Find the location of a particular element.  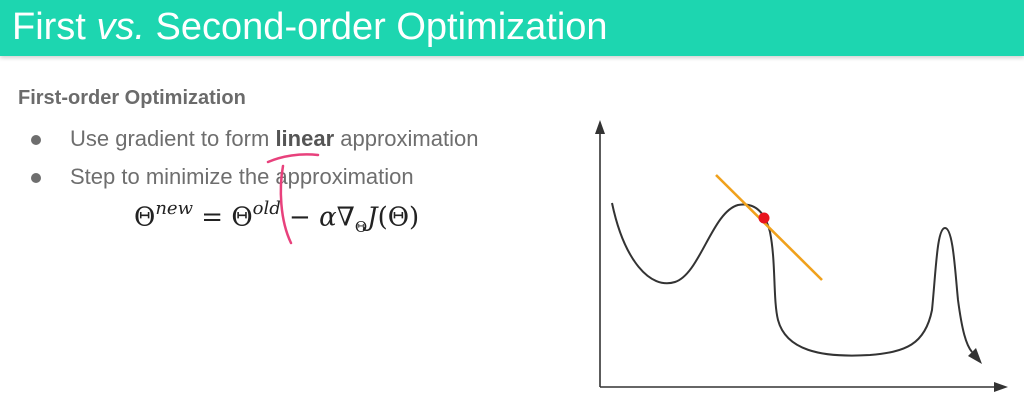

formula-arg: (Θ) is located at coordinates (398, 217).